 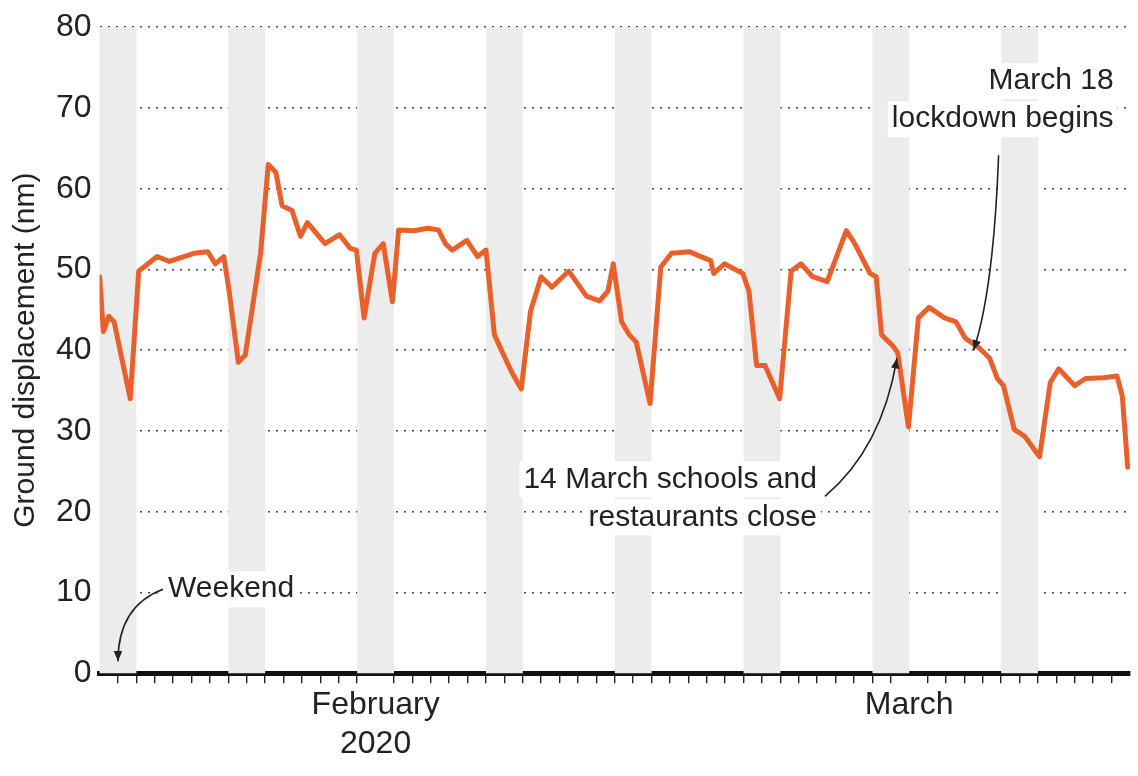 What do you see at coordinates (74, 105) in the screenshot?
I see `y-tick-label: 70` at bounding box center [74, 105].